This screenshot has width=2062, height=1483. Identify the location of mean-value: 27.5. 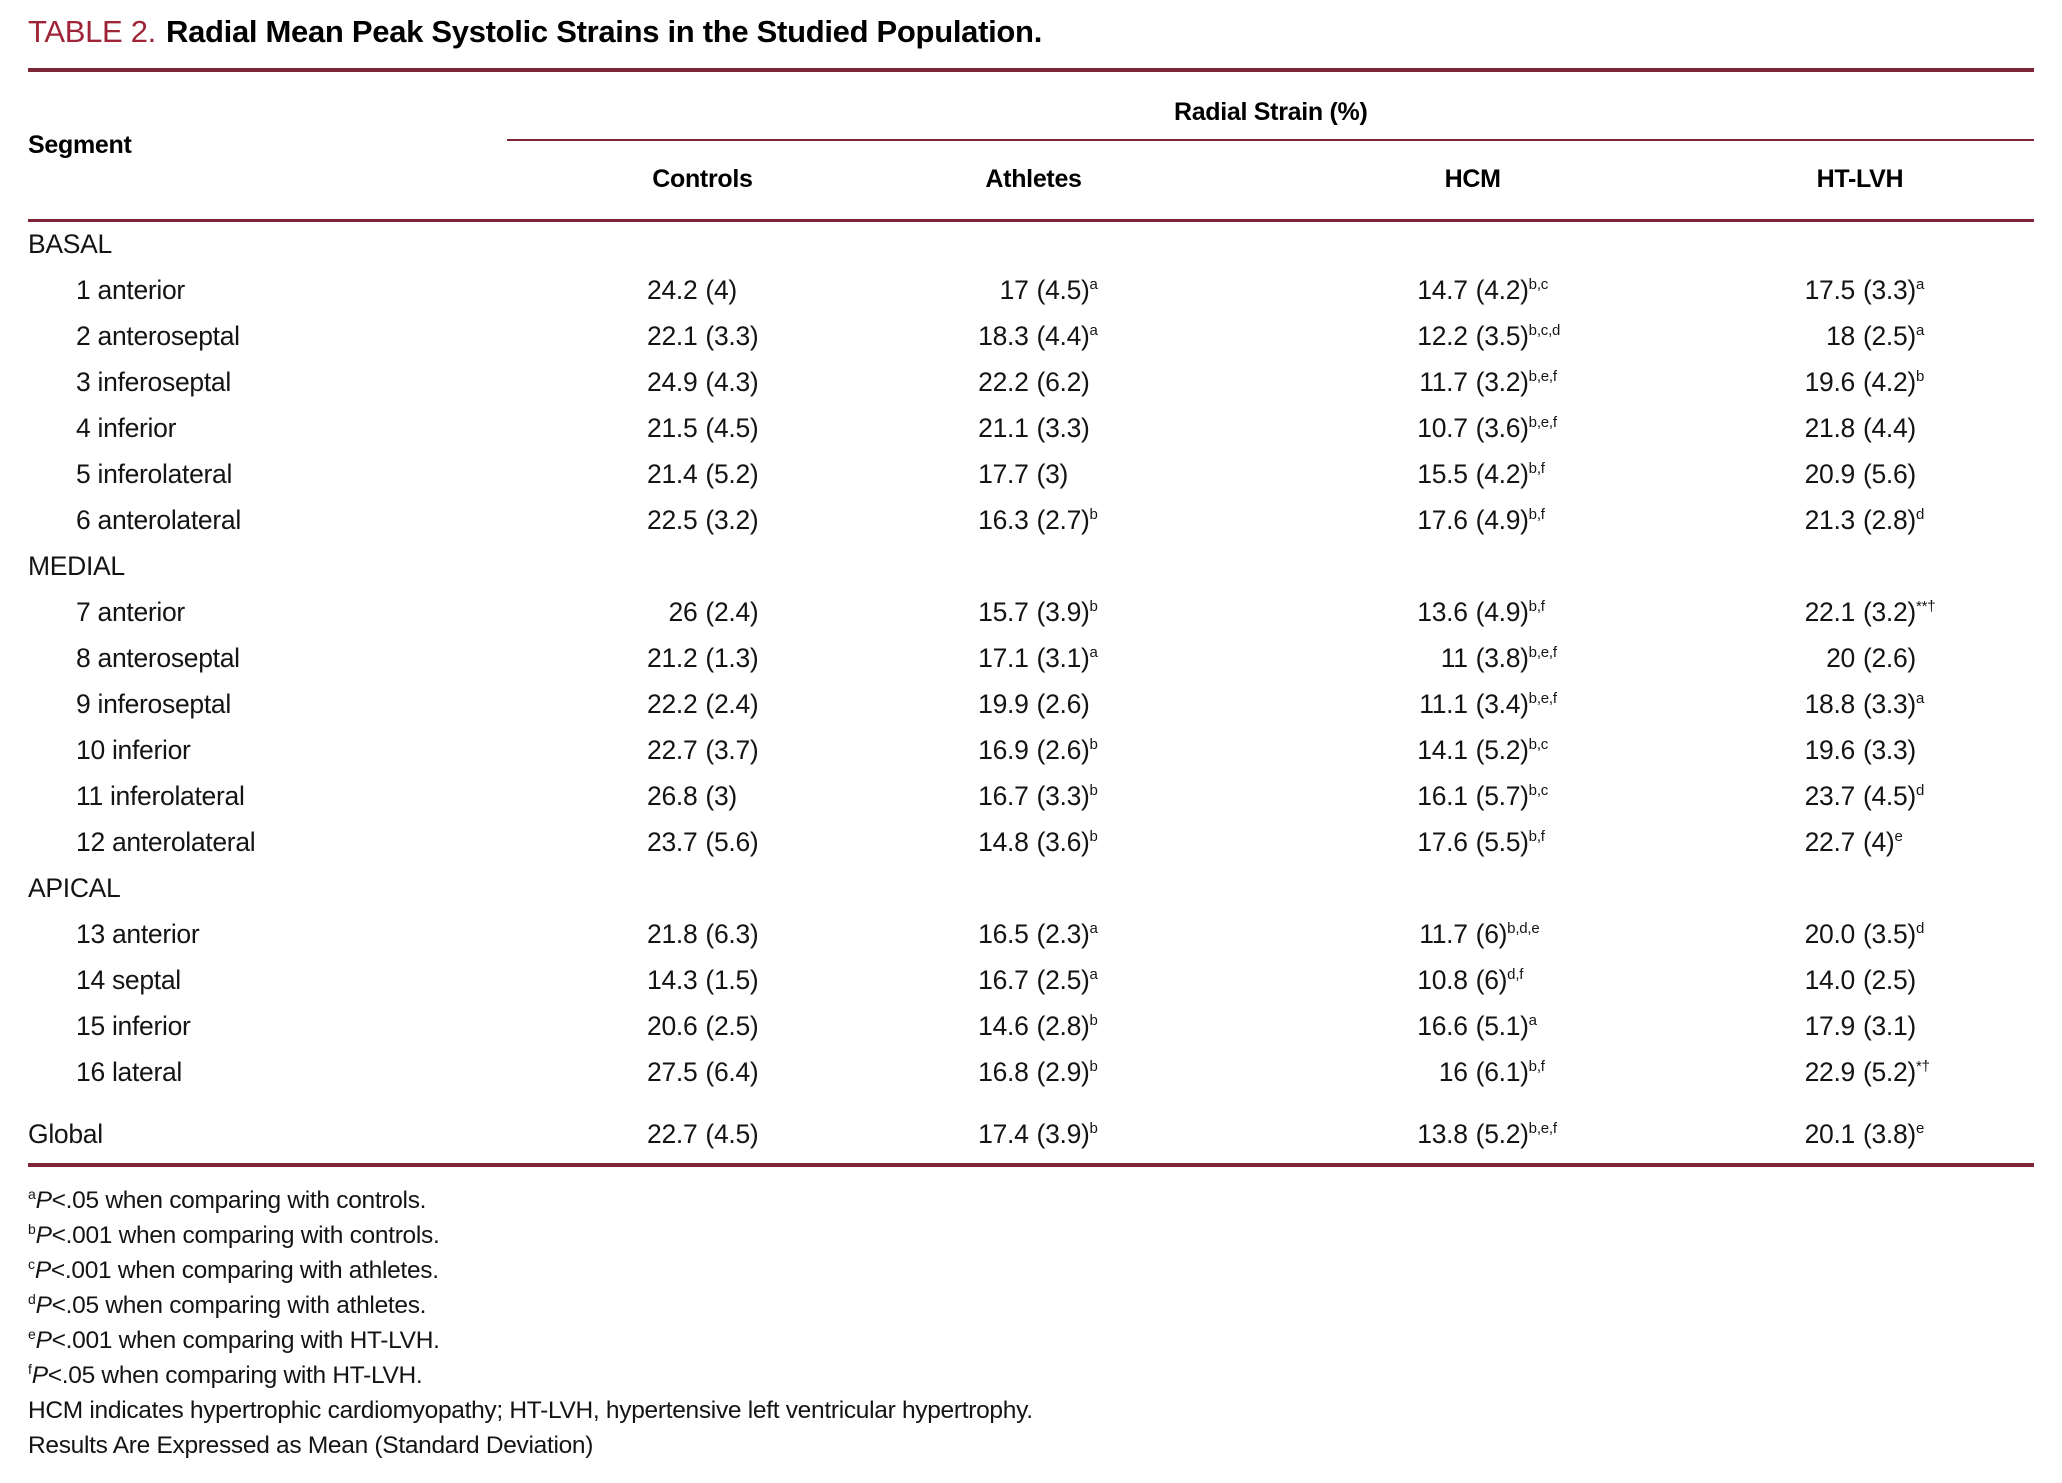
(672, 1072).